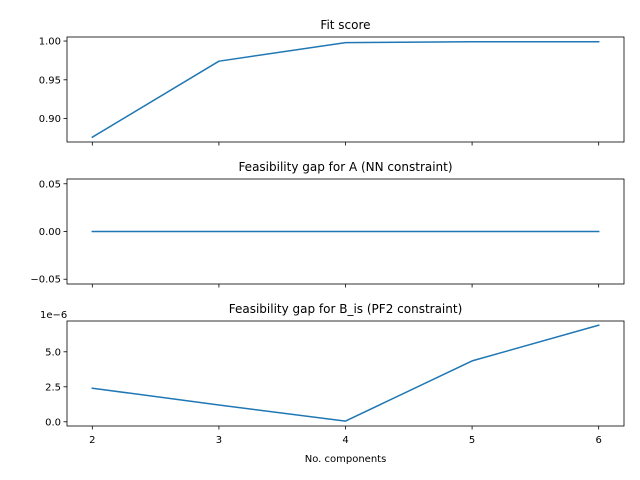 The image size is (640, 480). I want to click on x-tick-label: 3, so click(219, 440).